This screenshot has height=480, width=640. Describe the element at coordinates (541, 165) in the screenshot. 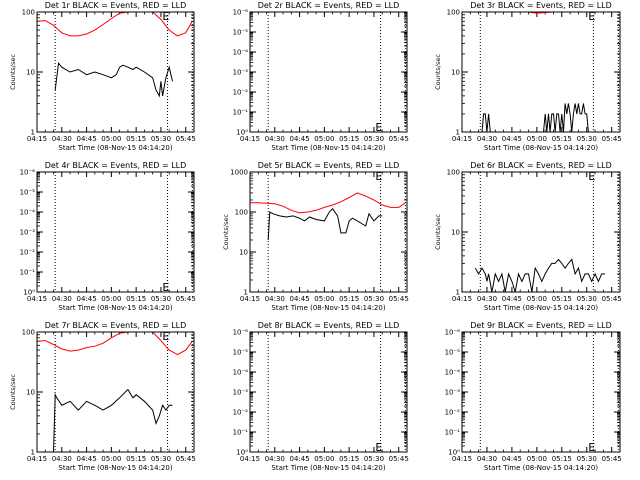

I see `panel-title: Det 6r BLACK = Events, RED = LLD` at that location.